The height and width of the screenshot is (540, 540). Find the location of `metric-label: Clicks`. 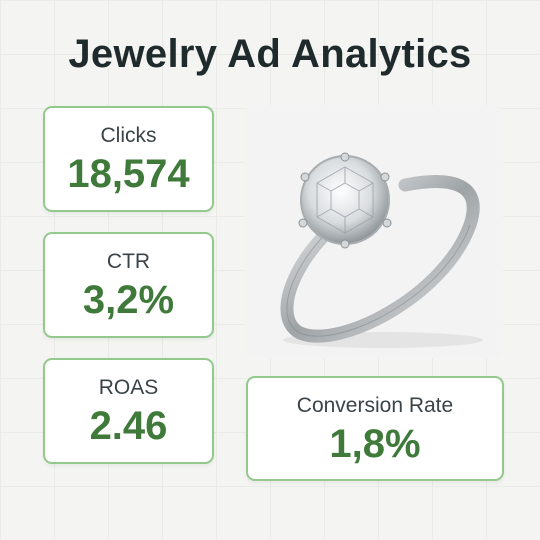

metric-label: Clicks is located at coordinates (128, 135).